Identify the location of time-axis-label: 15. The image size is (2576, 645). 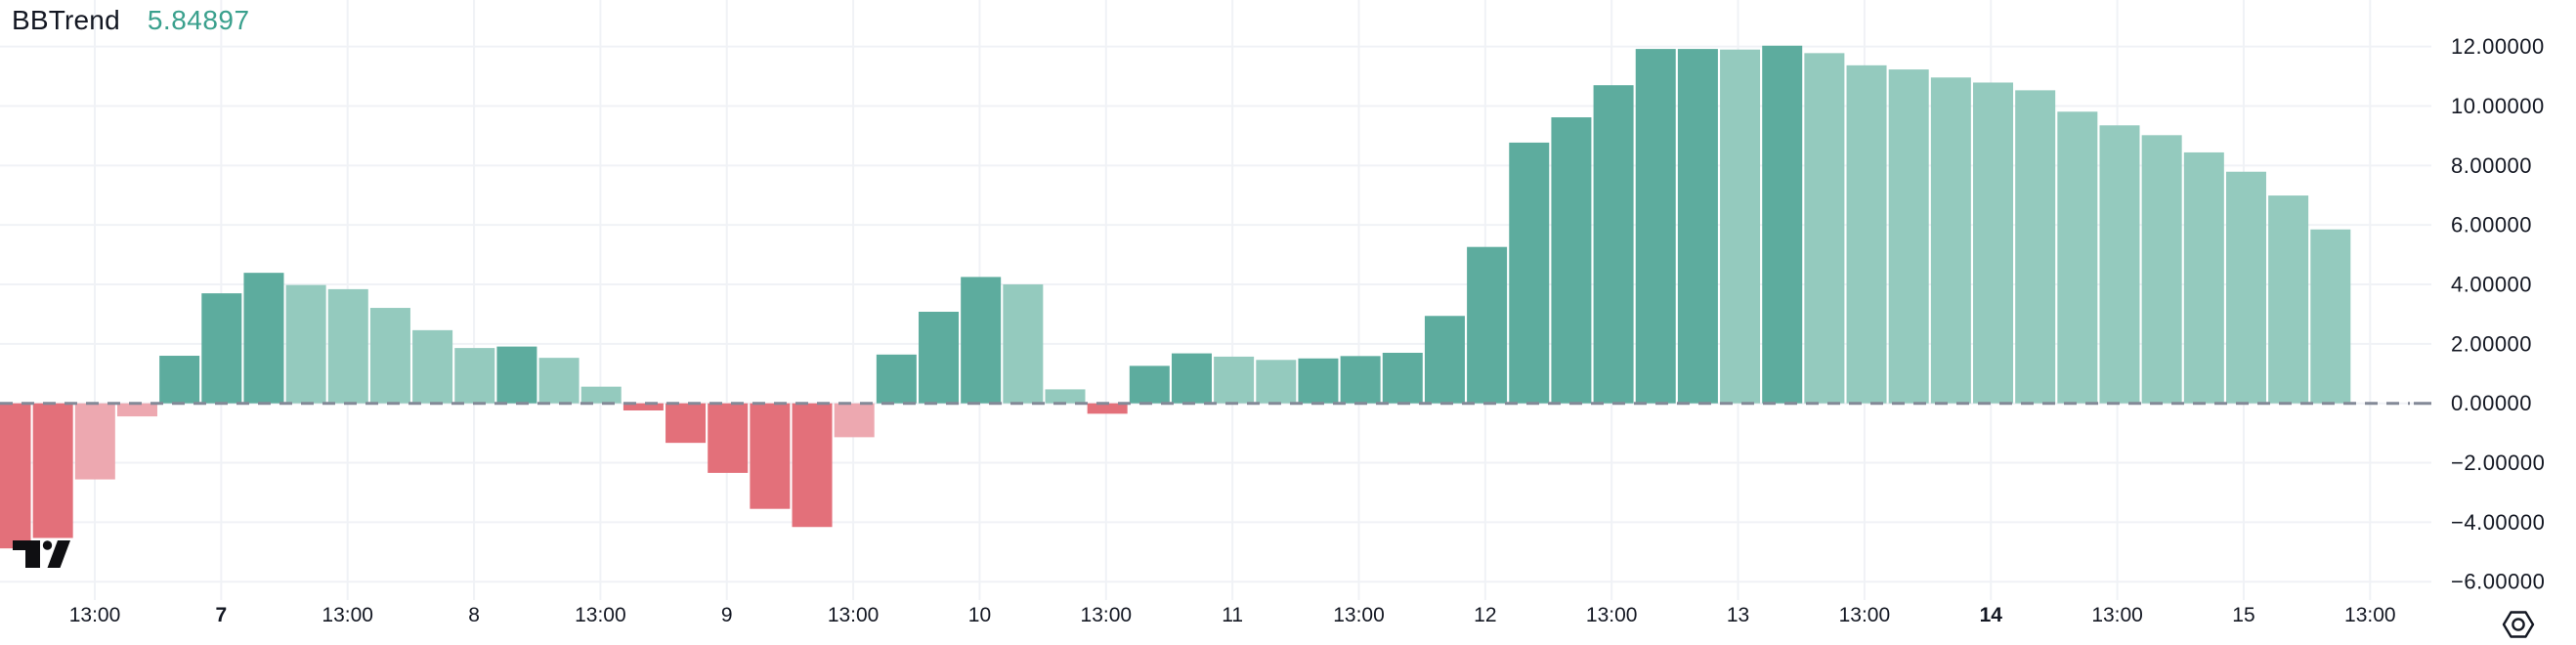
(2243, 615).